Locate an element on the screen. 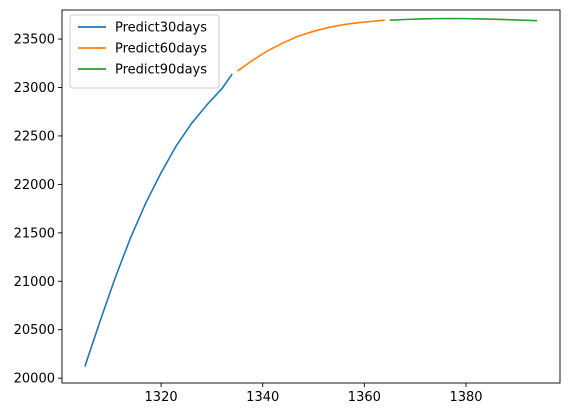 Image resolution: width=569 pixels, height=413 pixels. y-tick-label: 23000 is located at coordinates (34, 88).